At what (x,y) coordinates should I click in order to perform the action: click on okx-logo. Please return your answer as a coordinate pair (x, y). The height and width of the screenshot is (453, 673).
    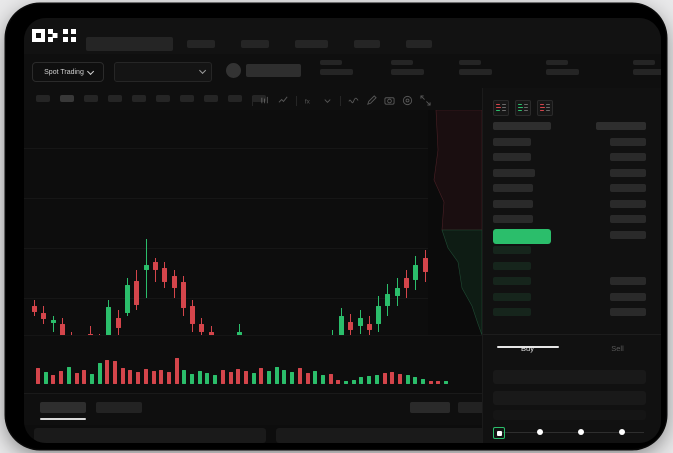
    Looking at the image, I should click on (54, 35).